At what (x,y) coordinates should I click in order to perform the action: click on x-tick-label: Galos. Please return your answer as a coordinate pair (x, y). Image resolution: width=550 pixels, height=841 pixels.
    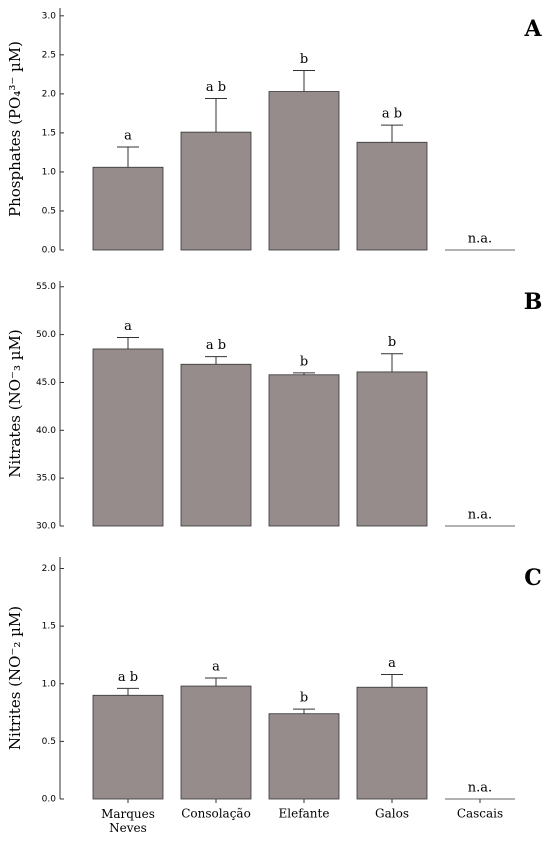
    Looking at the image, I should click on (392, 814).